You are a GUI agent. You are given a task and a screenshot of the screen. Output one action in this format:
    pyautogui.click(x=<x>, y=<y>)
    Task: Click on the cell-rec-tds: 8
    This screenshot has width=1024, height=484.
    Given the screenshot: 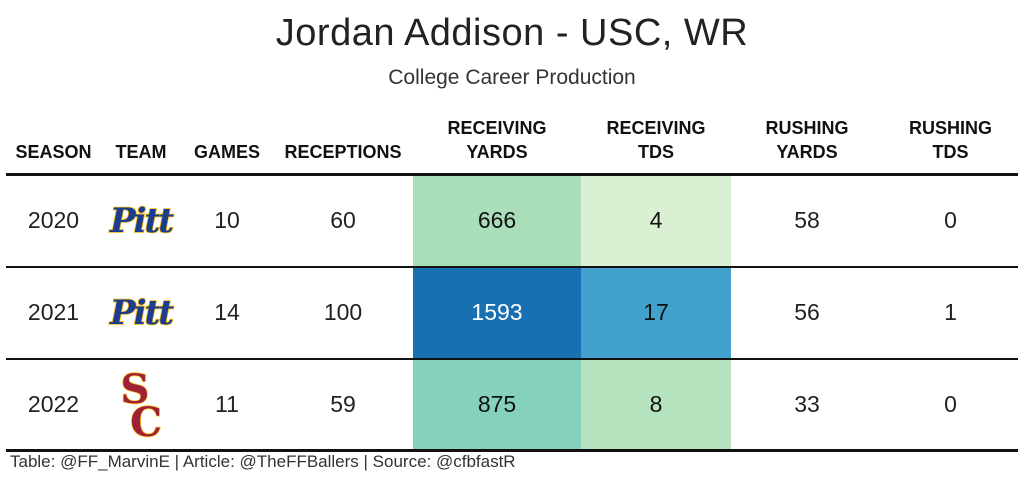 What is the action you would take?
    pyautogui.click(x=656, y=404)
    